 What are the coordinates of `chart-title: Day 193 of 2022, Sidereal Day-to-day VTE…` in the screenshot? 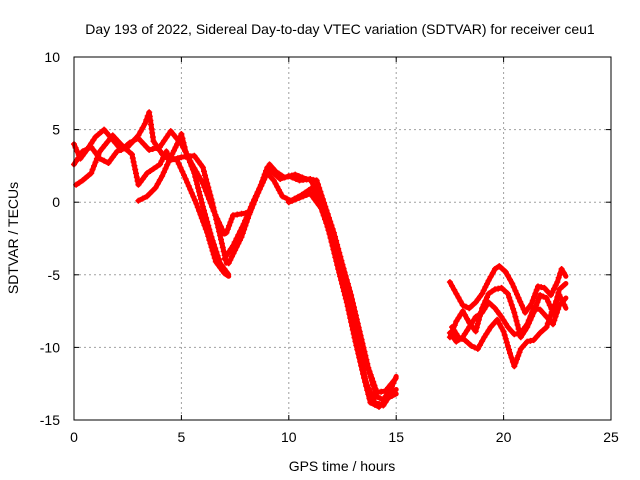 It's located at (340, 29).